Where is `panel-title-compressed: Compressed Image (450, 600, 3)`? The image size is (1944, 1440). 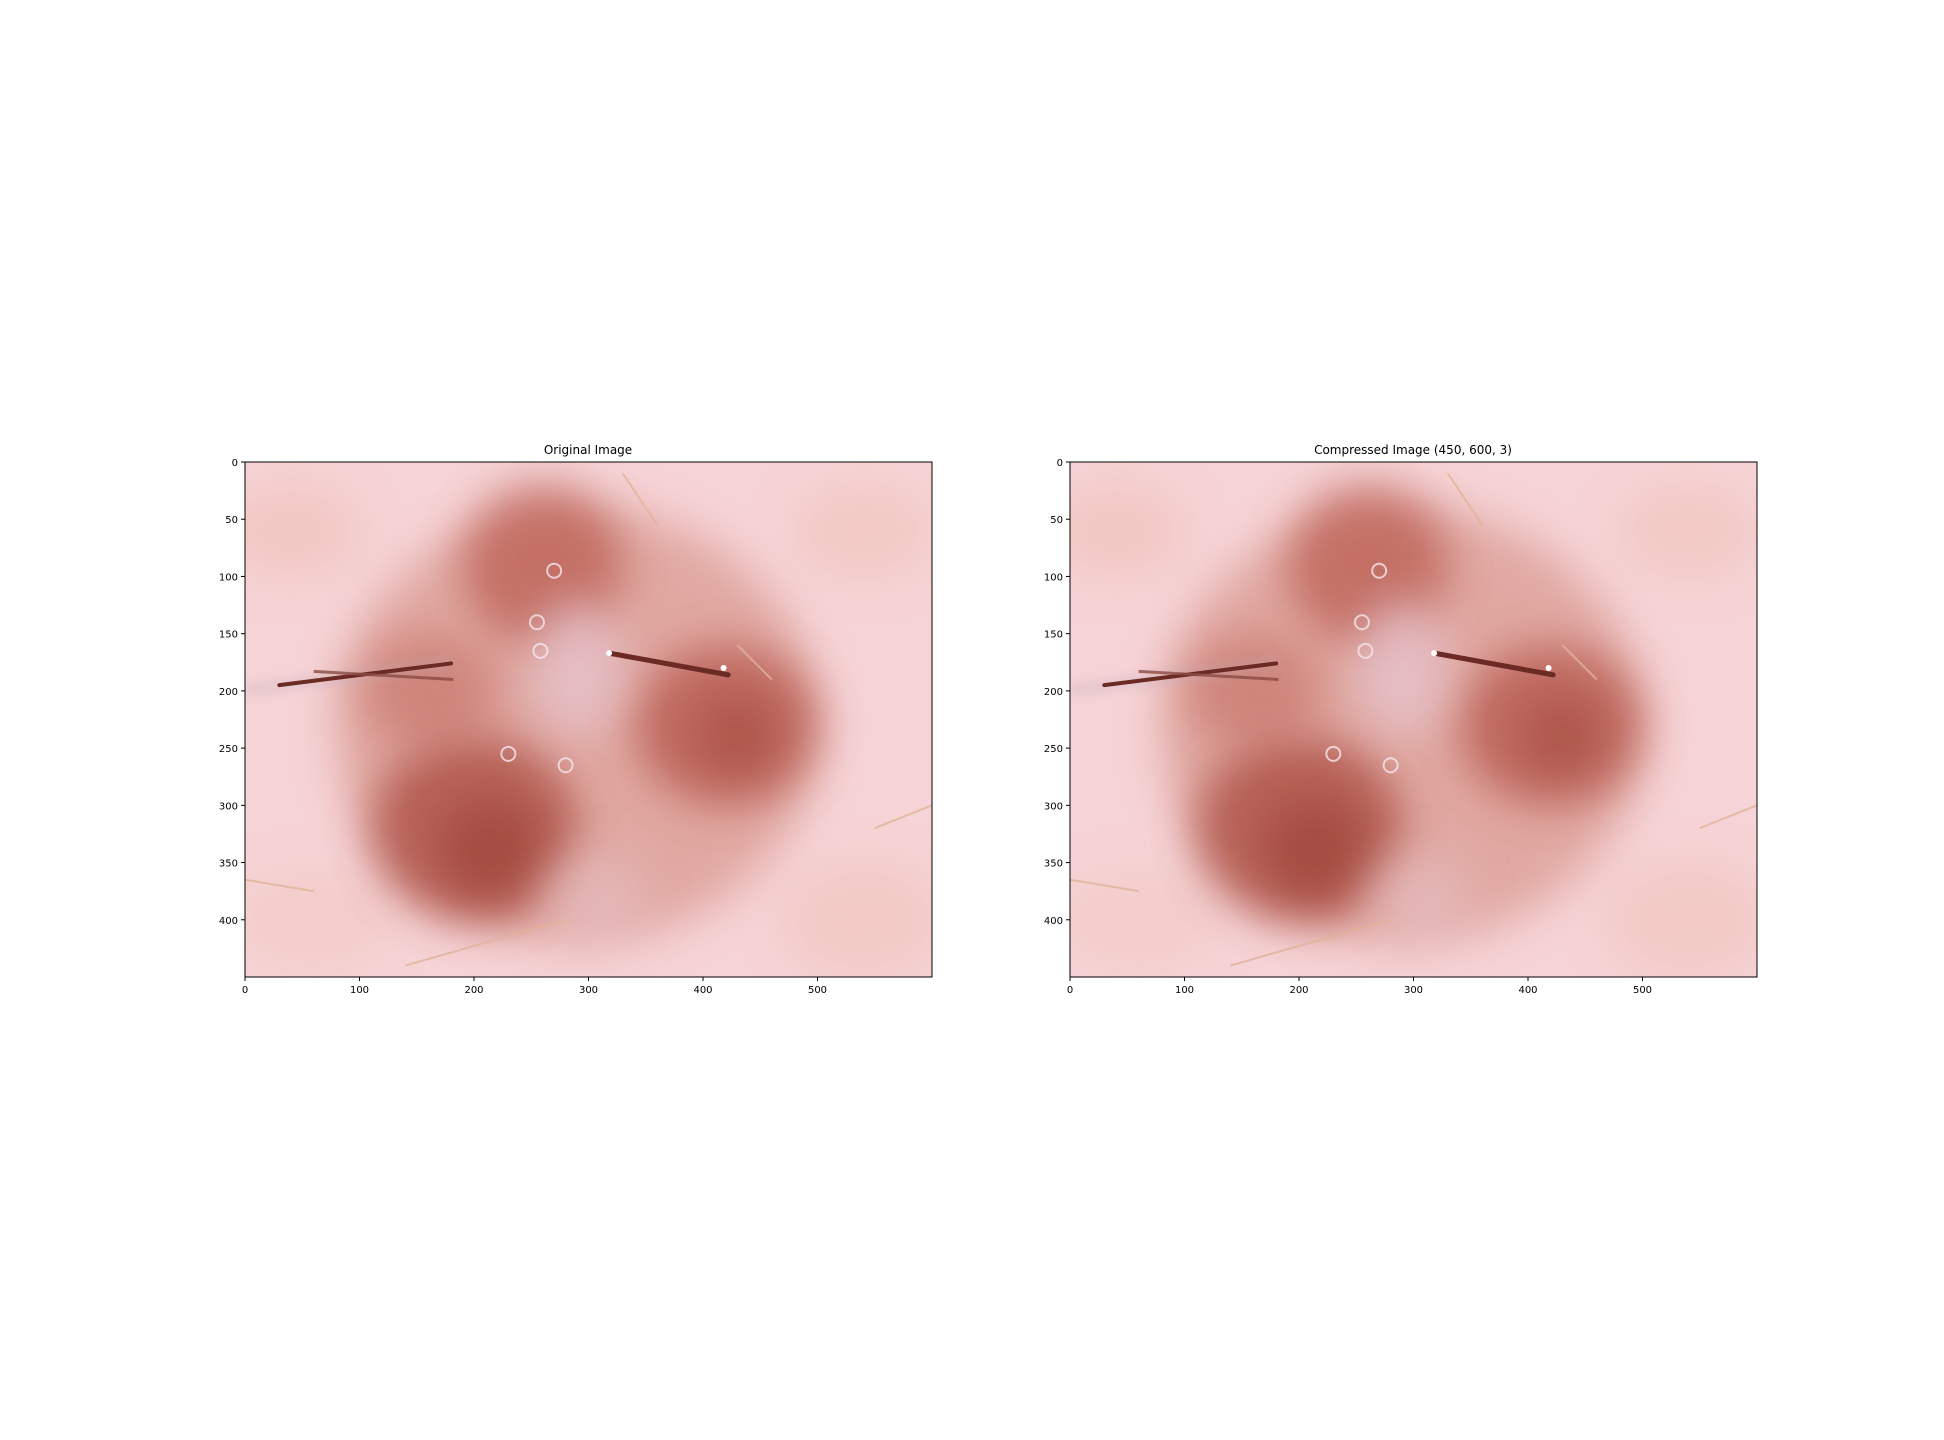 panel-title-compressed: Compressed Image (450, 600, 3) is located at coordinates (1413, 450).